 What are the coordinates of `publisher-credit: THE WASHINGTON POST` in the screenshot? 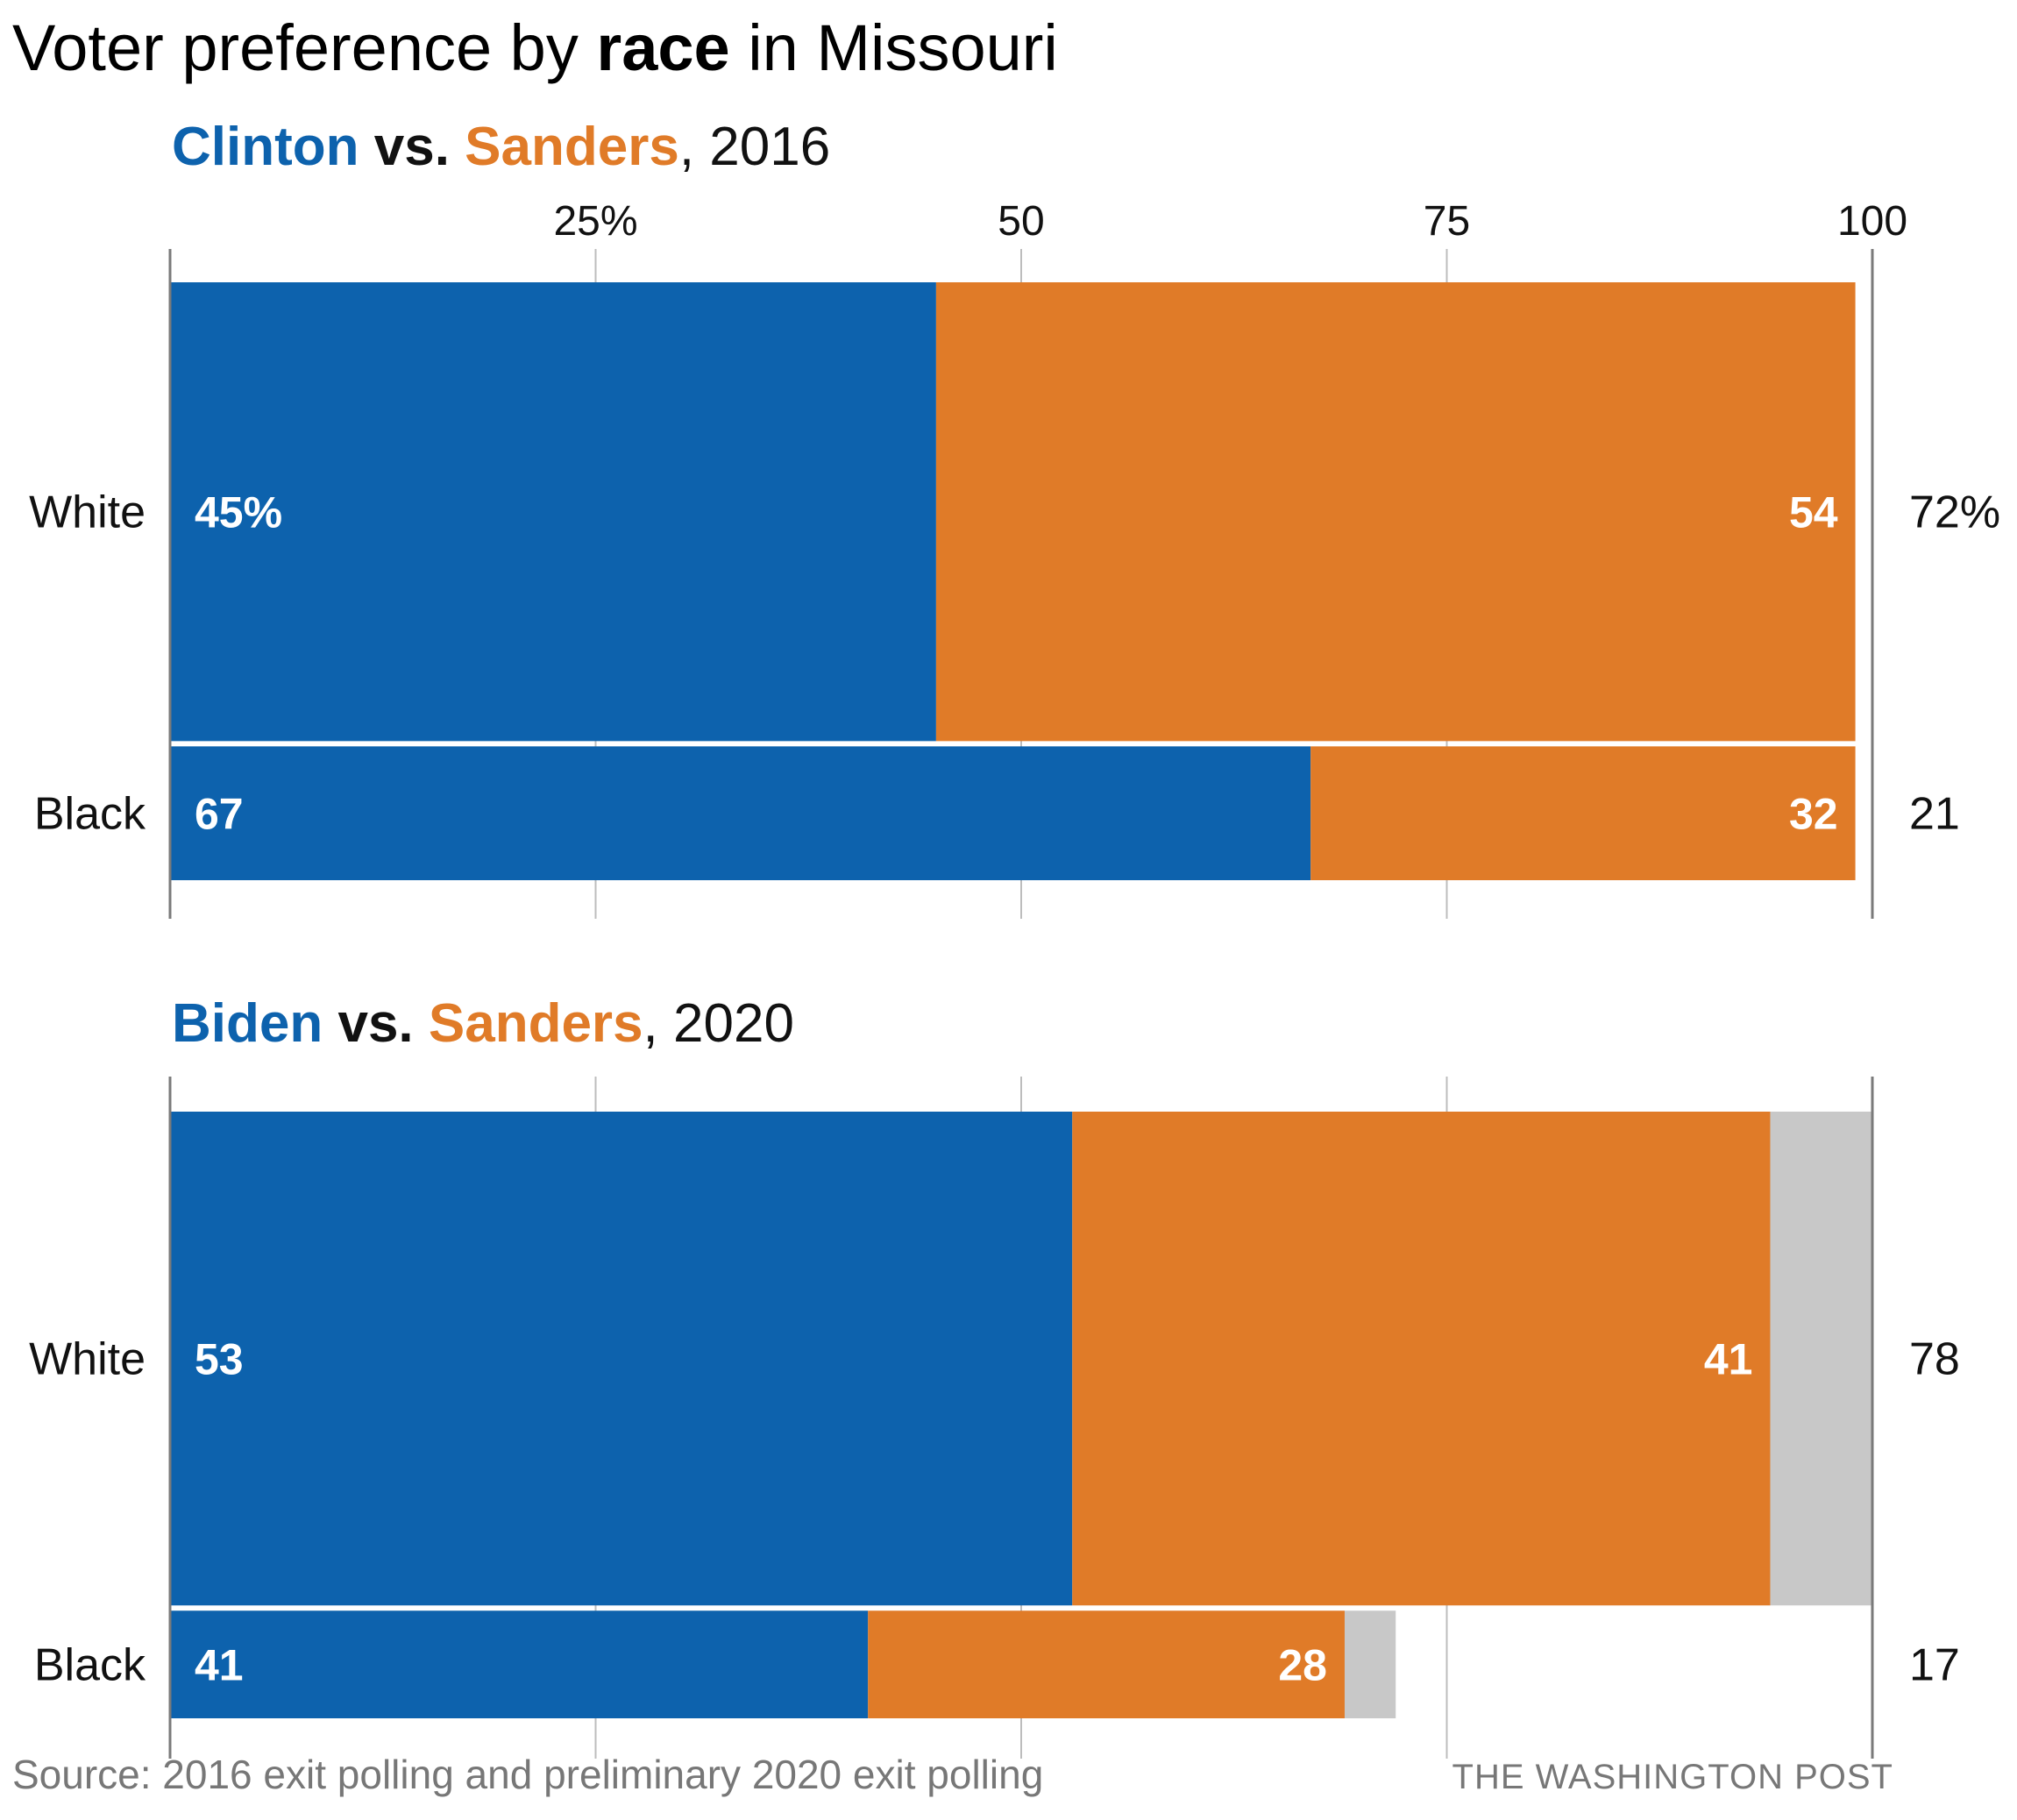 It's located at (1672, 1777).